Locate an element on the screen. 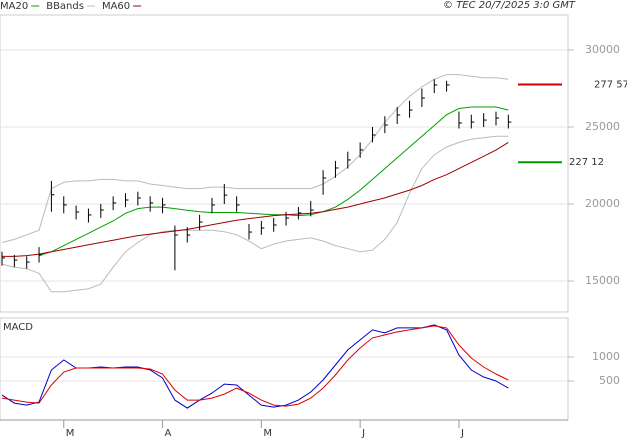 Image resolution: width=627 pixels, height=440 pixels. y-tick-label: 500 is located at coordinates (609, 380).